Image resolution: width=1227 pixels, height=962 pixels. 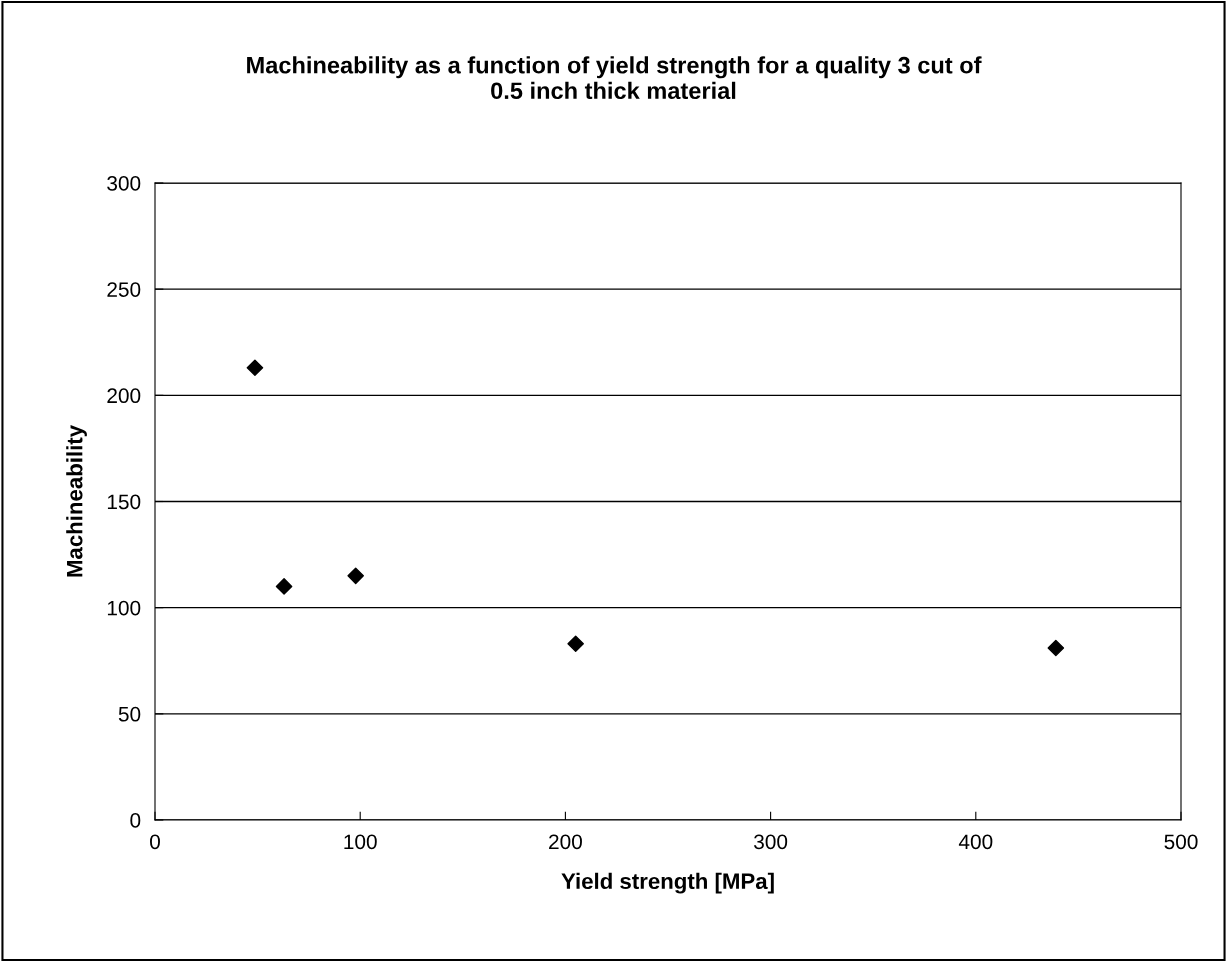 I want to click on x-axis-title: Yield strength [MPa], so click(x=667, y=883).